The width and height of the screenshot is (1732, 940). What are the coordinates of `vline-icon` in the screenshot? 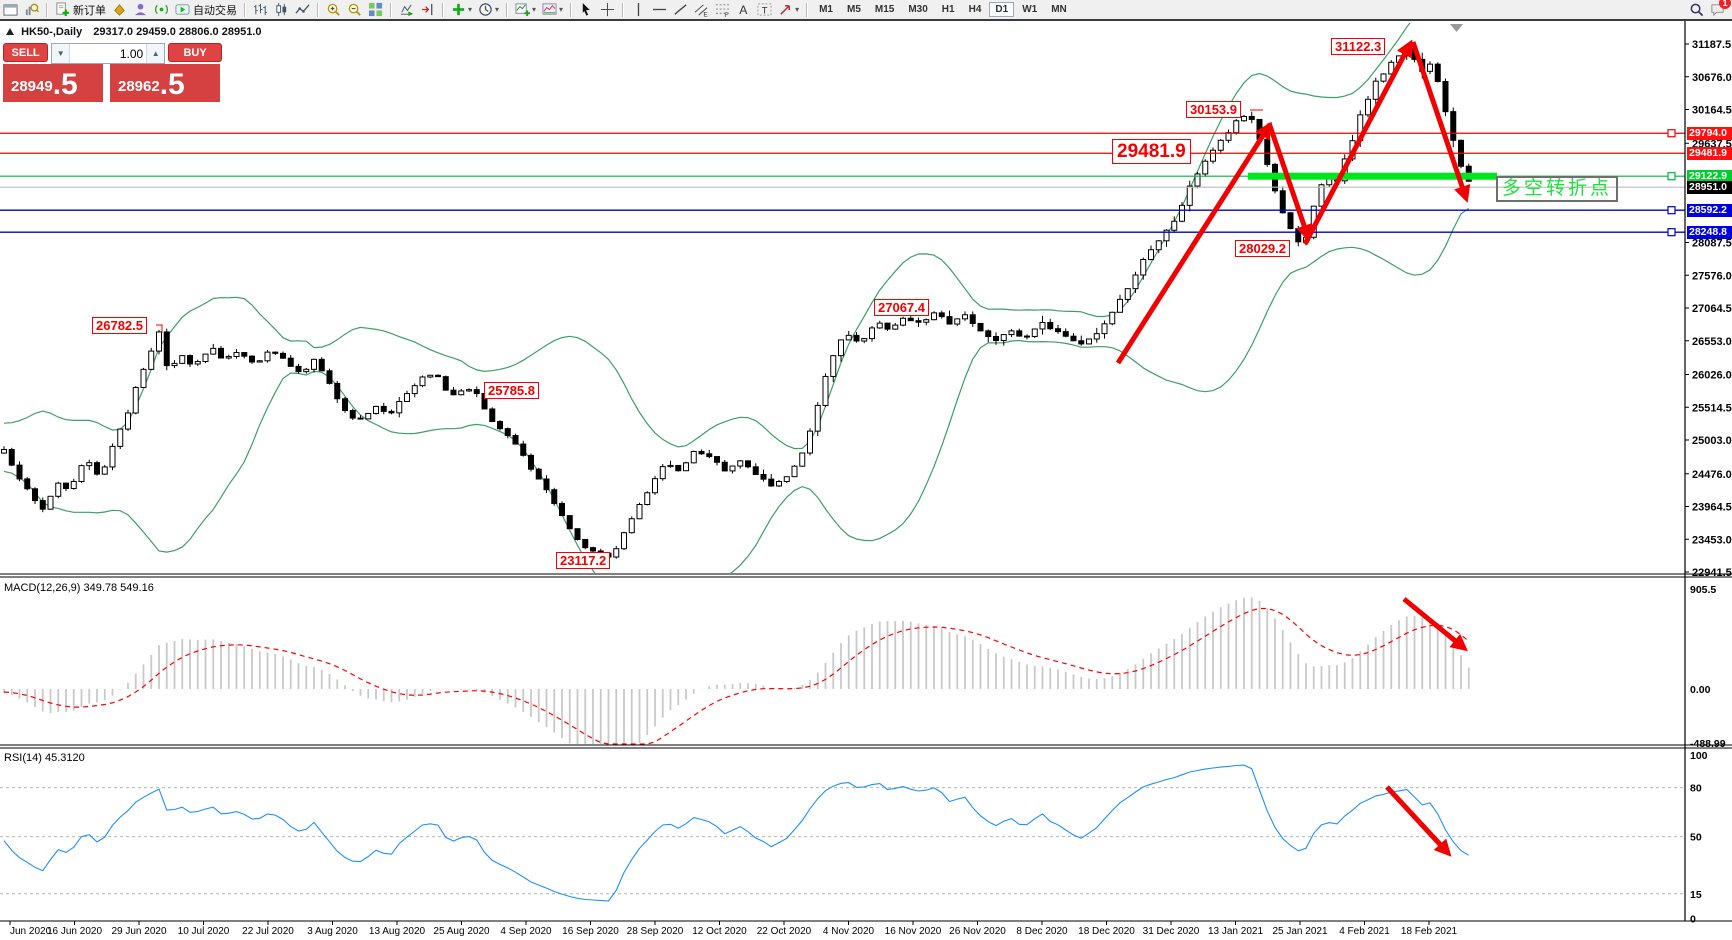 It's located at (638, 9).